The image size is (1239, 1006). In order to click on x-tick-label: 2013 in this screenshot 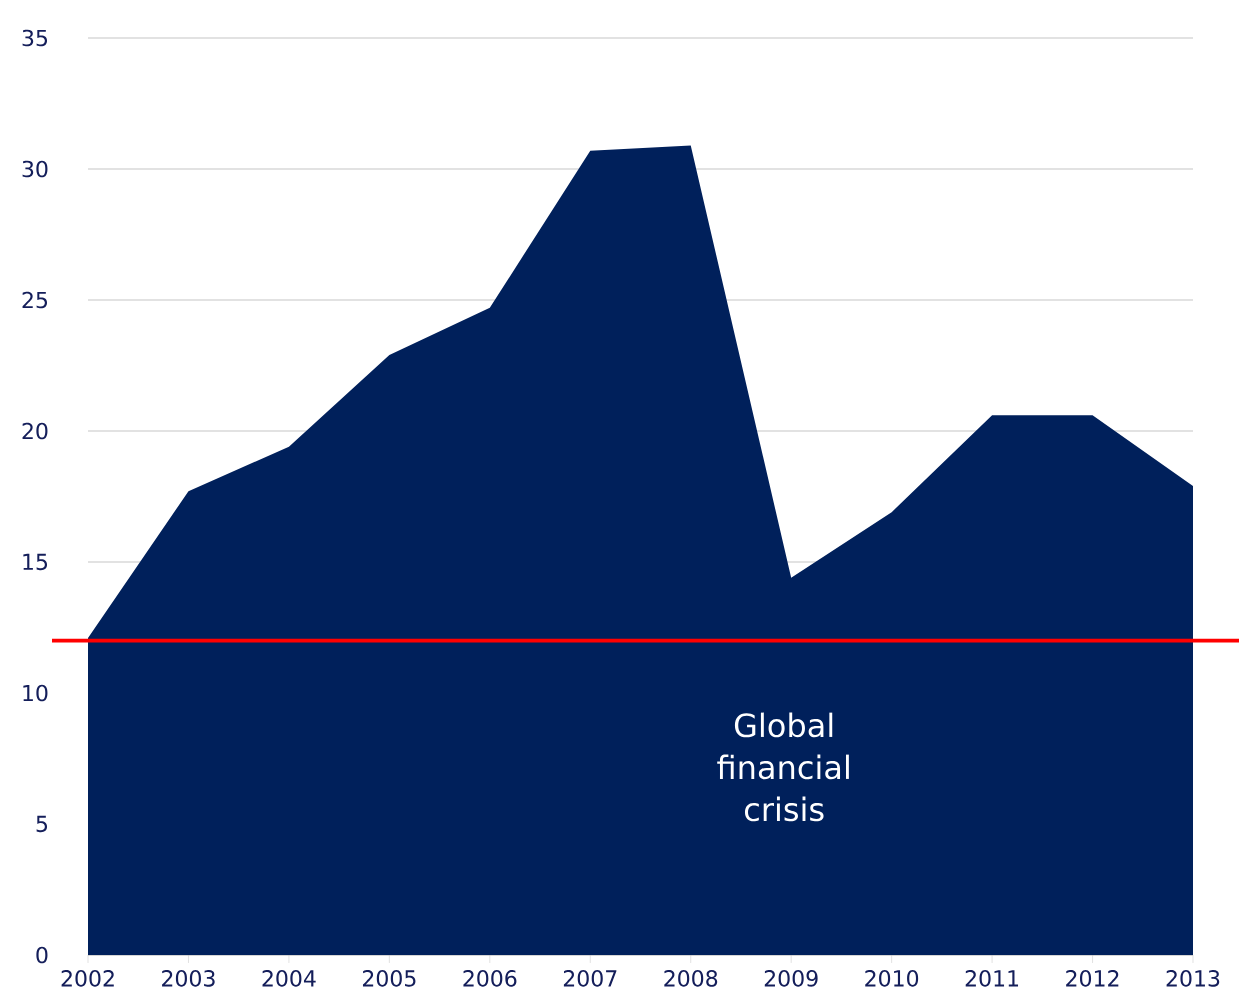, I will do `click(1193, 978)`.